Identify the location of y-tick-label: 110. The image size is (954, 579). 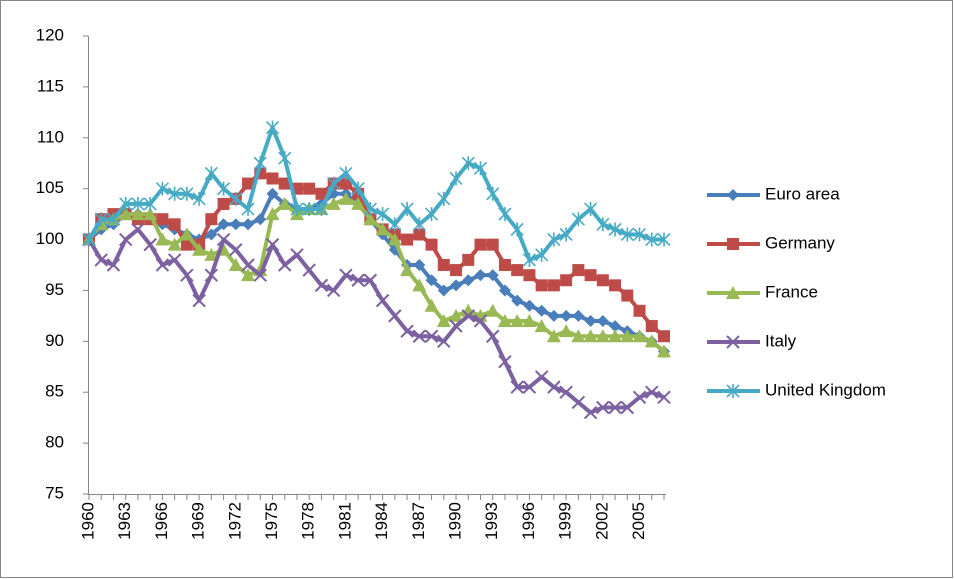
(50, 136).